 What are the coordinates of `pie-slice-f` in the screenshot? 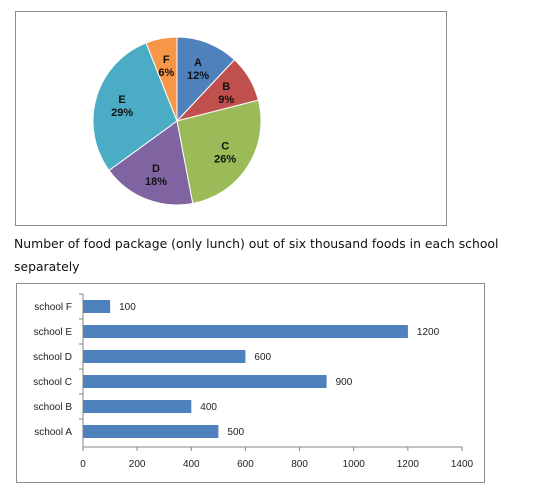 It's located at (161, 79).